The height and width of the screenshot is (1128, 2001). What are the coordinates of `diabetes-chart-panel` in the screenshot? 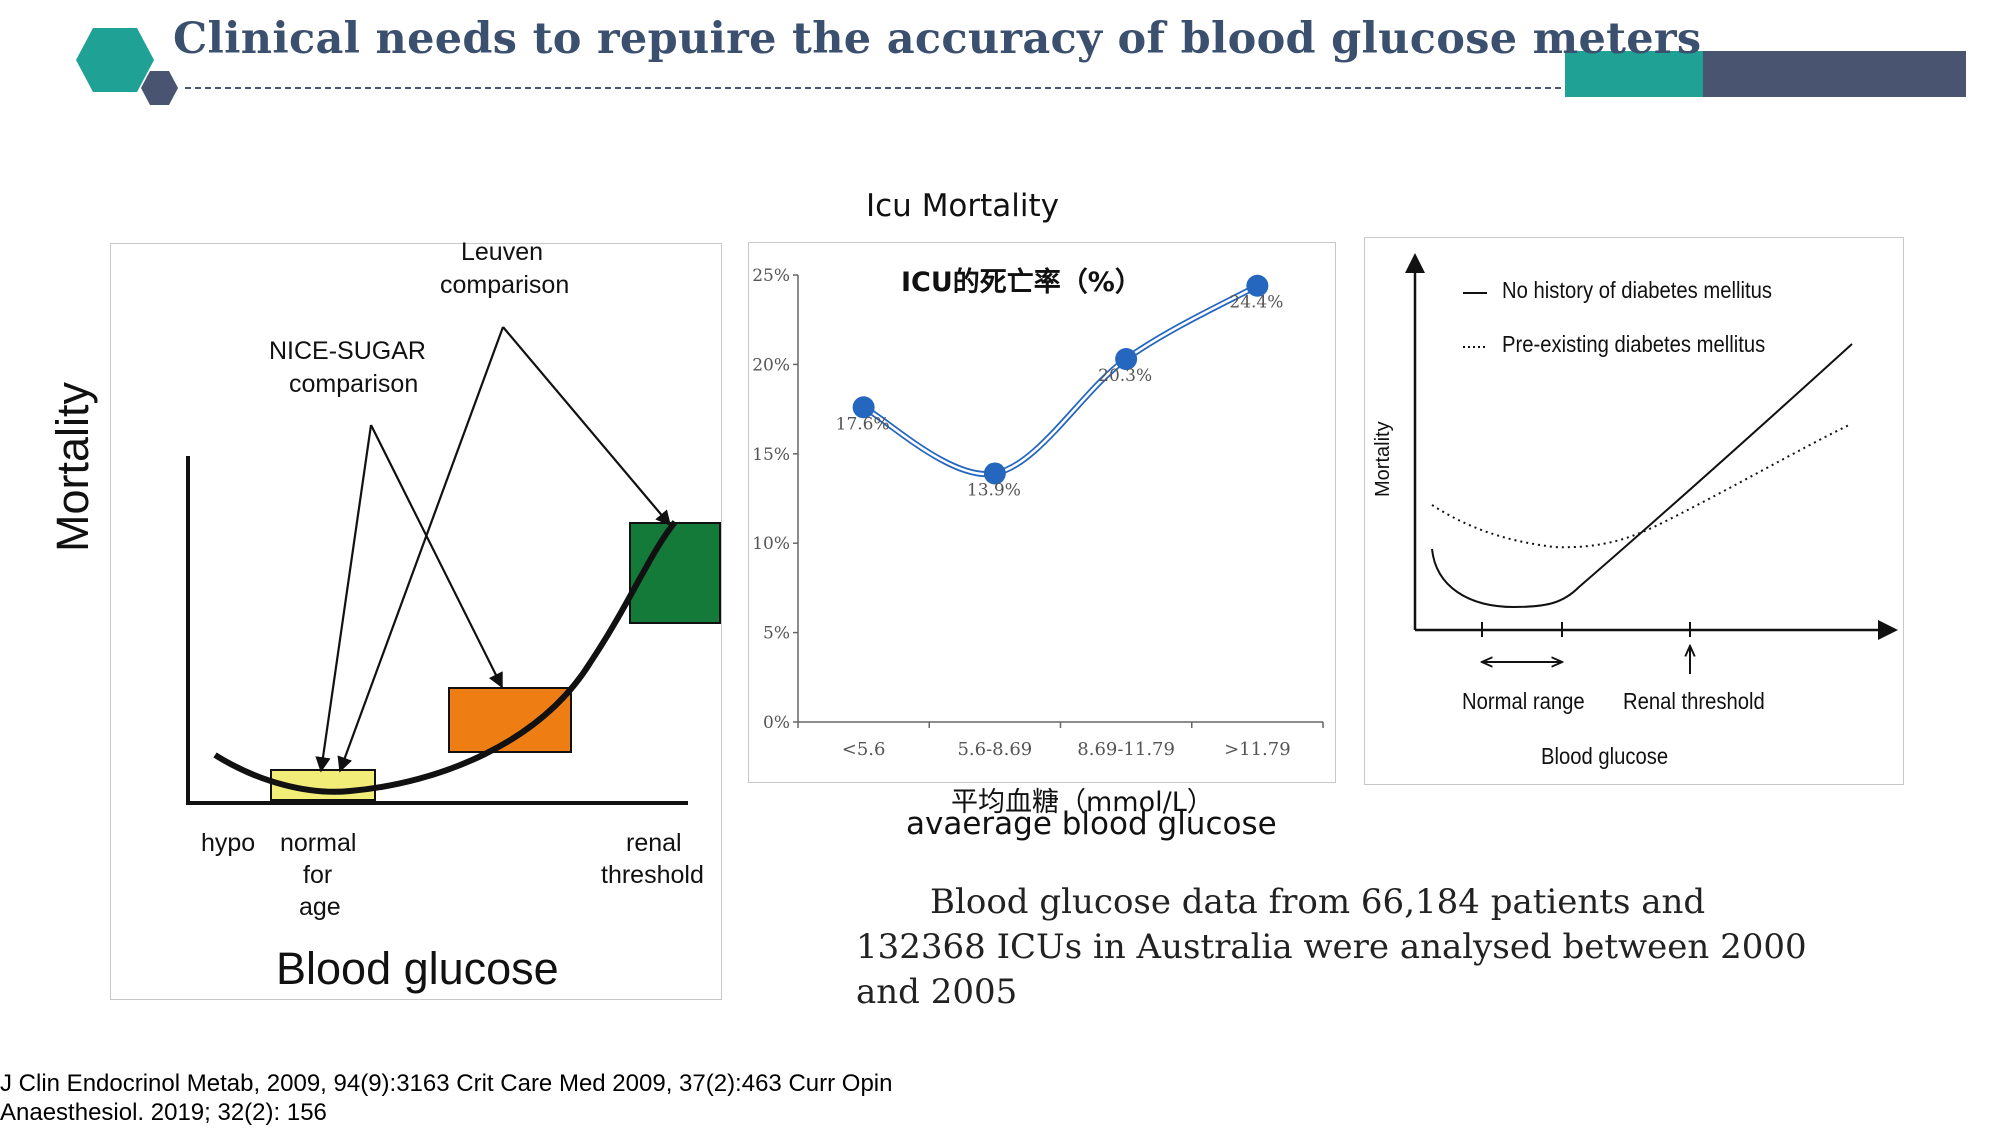 It's located at (1634, 511).